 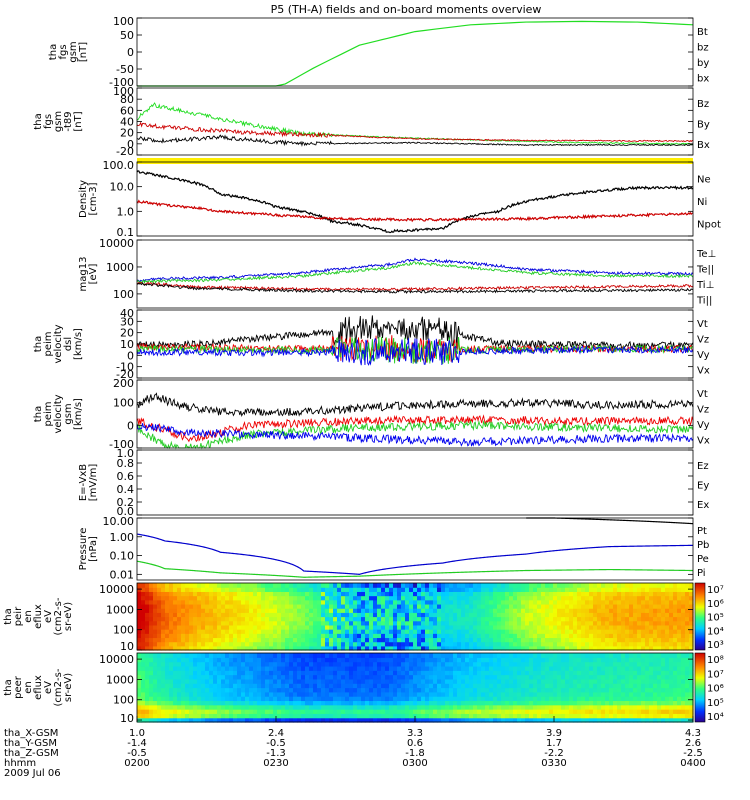 What do you see at coordinates (78, 344) in the screenshot?
I see `y-axis-label-line: [km/s]` at bounding box center [78, 344].